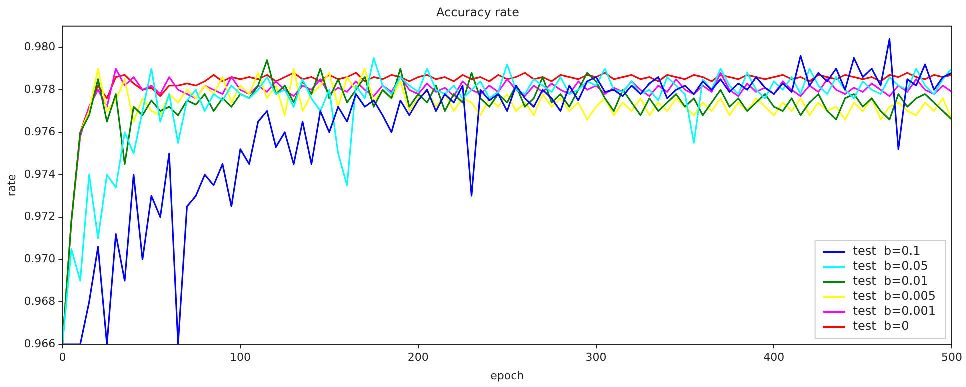  I want to click on x-tick-label: 400, so click(774, 357).